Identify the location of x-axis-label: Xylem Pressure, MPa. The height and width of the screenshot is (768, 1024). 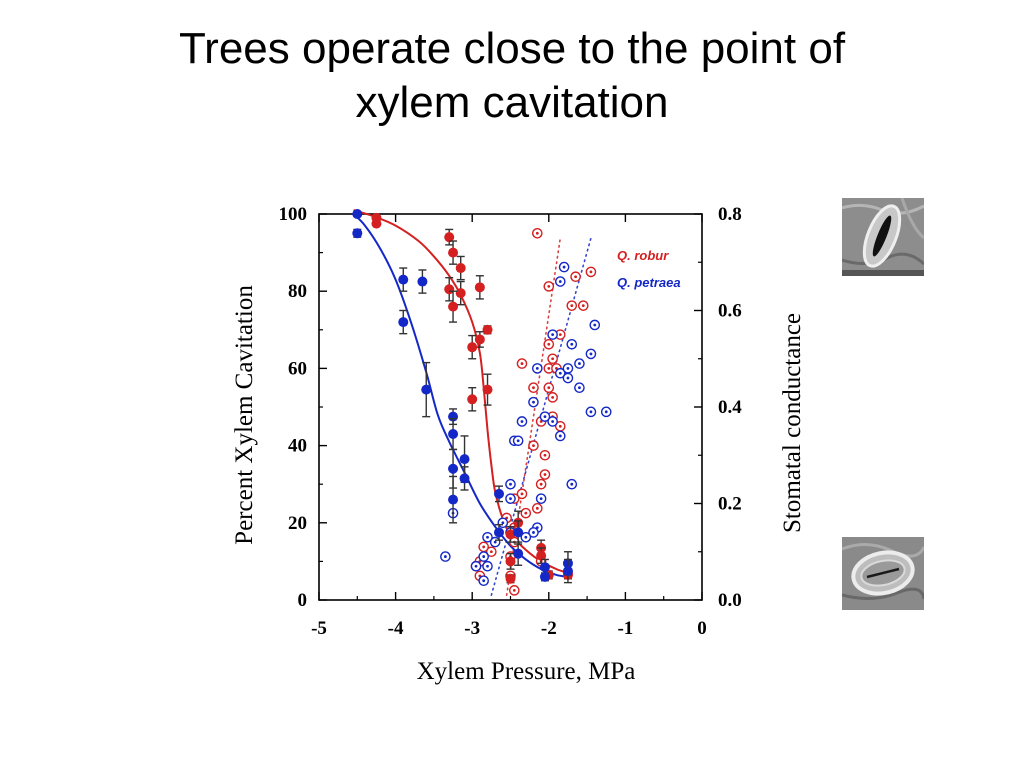
(526, 671).